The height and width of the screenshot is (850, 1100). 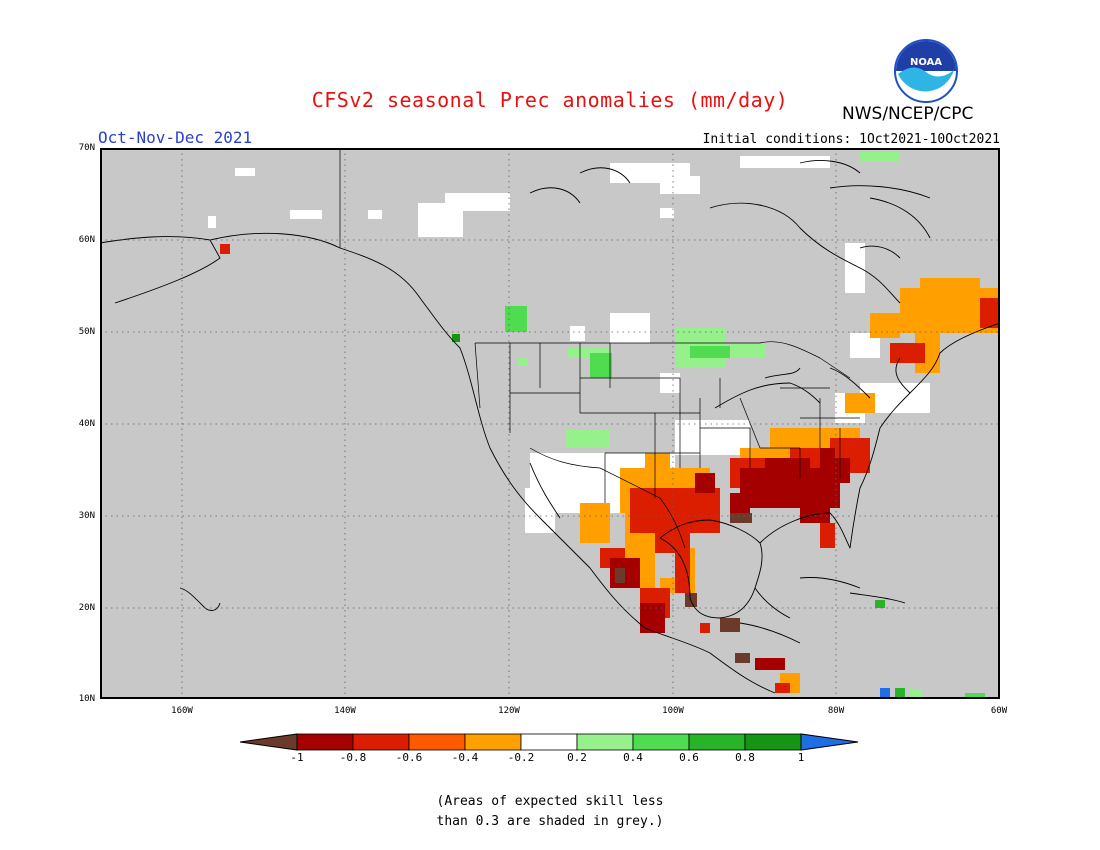 I want to click on colorbar-tick: -0.4, so click(x=465, y=757).